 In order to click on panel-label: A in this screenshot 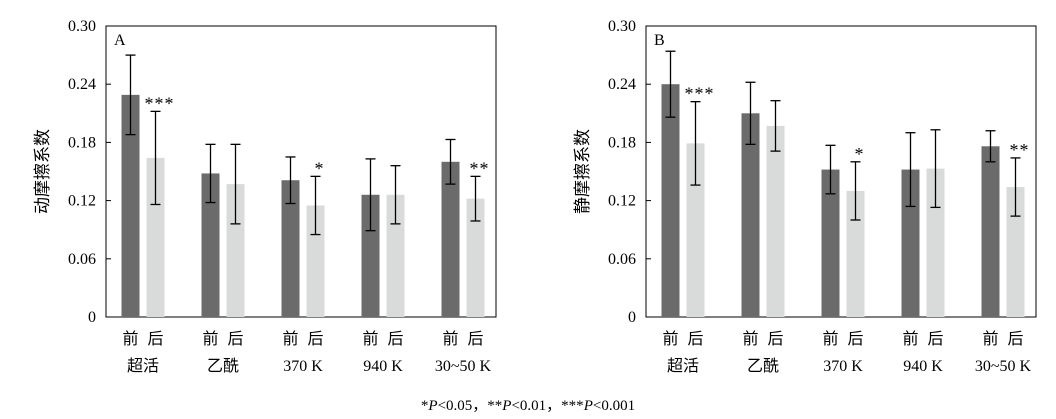, I will do `click(120, 40)`.